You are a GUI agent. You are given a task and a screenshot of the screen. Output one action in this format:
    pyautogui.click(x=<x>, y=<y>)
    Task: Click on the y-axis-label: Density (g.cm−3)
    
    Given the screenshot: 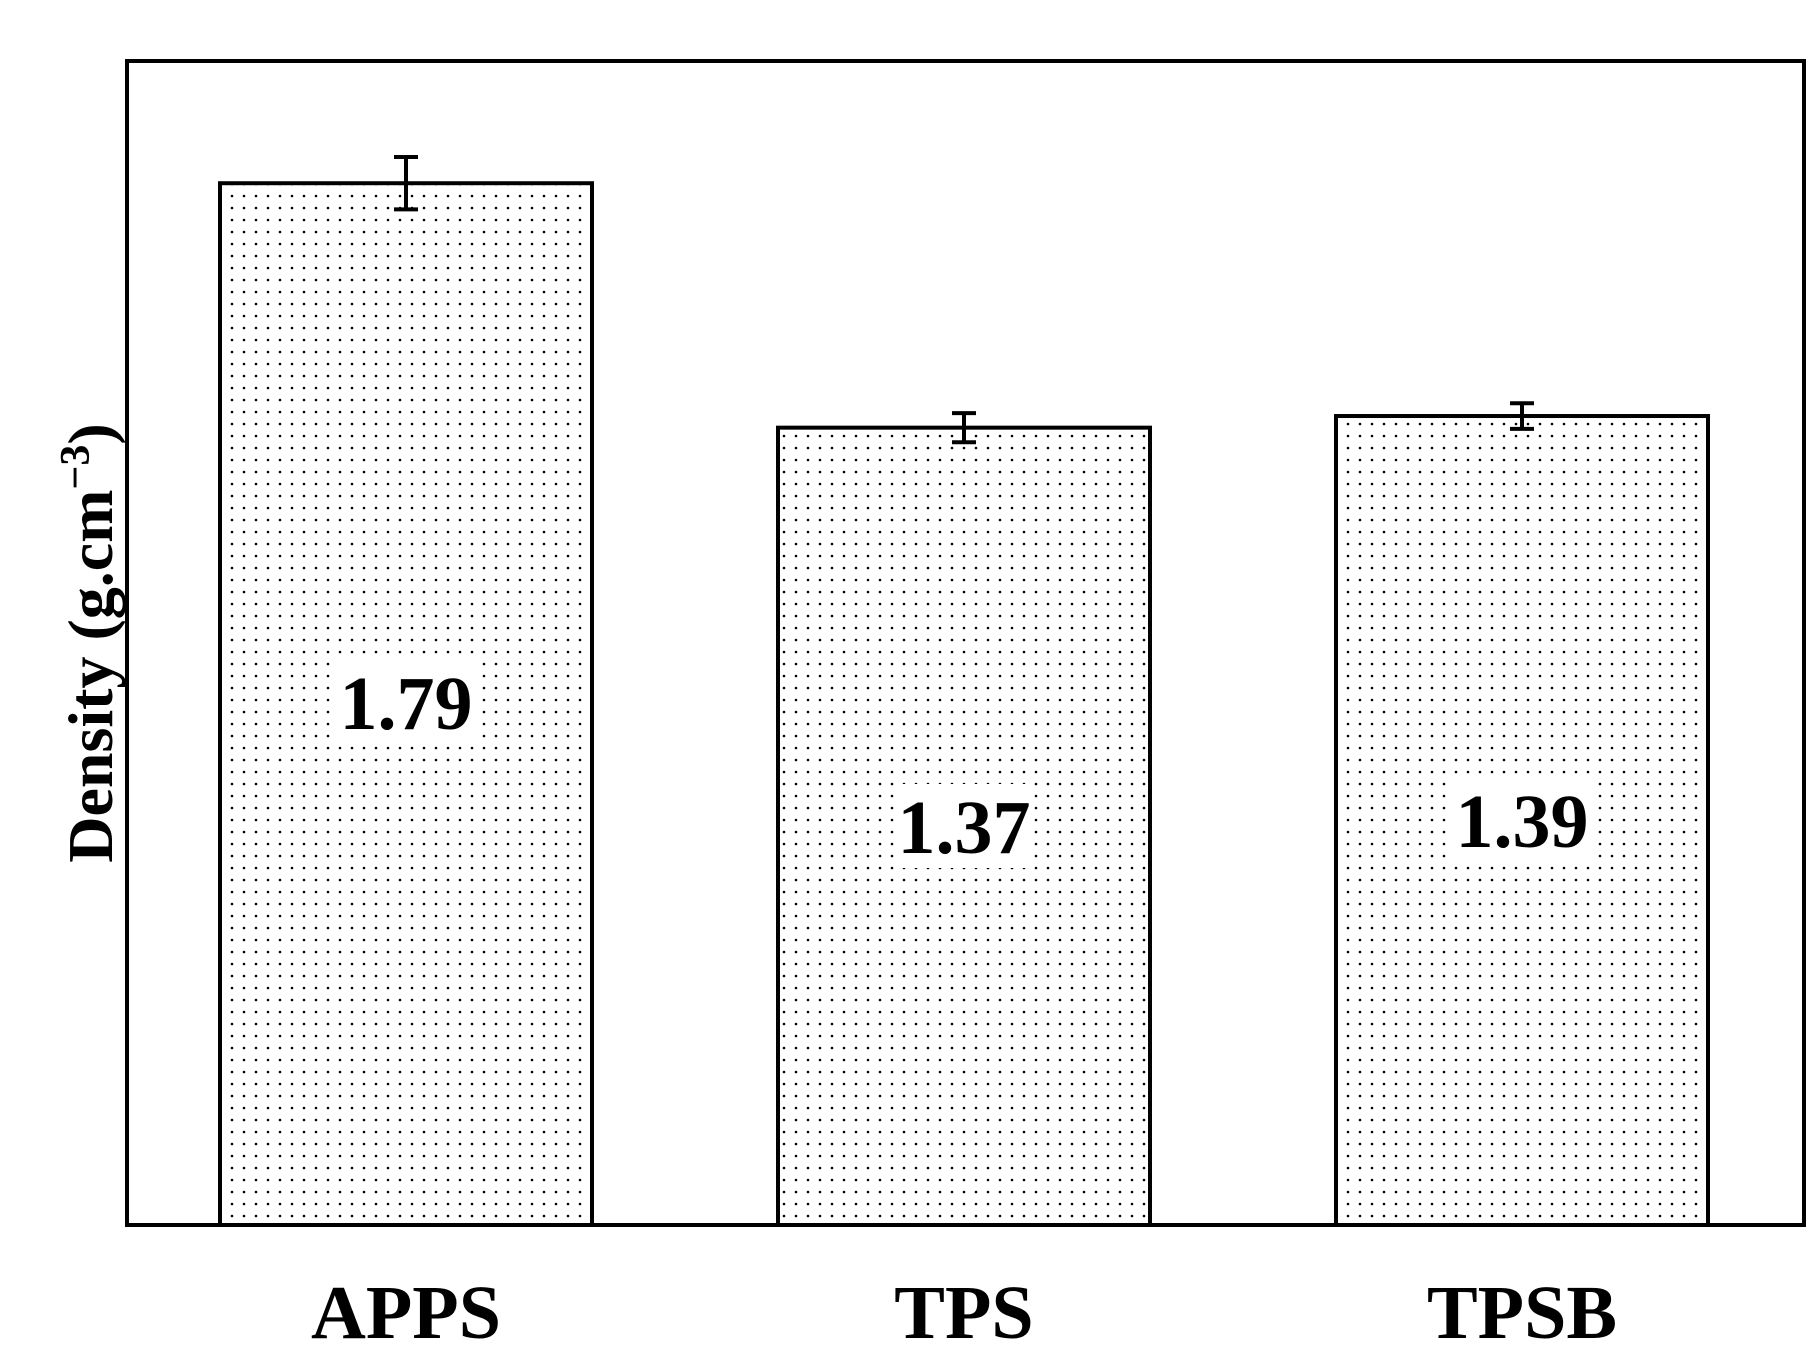 What is the action you would take?
    pyautogui.click(x=89, y=643)
    